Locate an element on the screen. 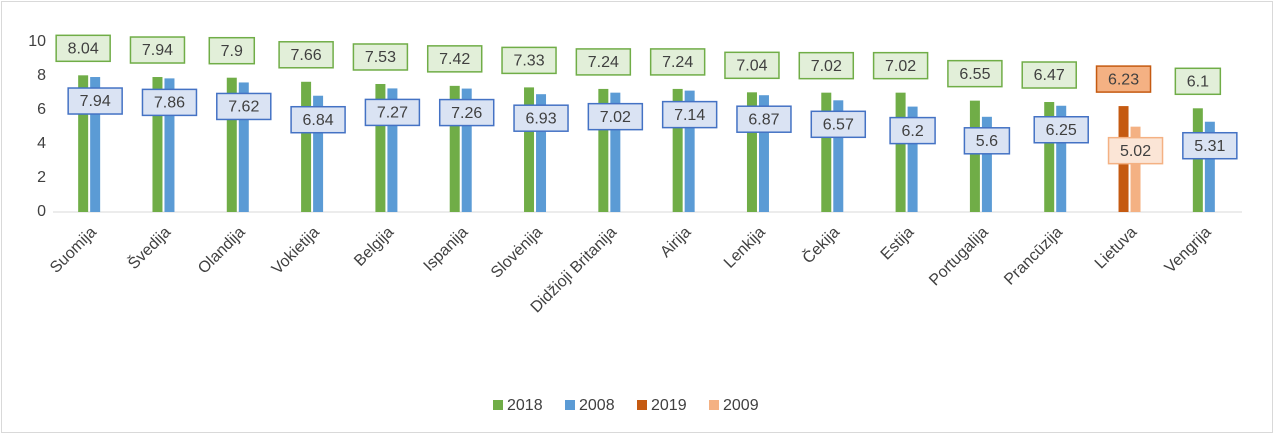 The height and width of the screenshot is (434, 1275). data-label: 7.42 is located at coordinates (454, 59).